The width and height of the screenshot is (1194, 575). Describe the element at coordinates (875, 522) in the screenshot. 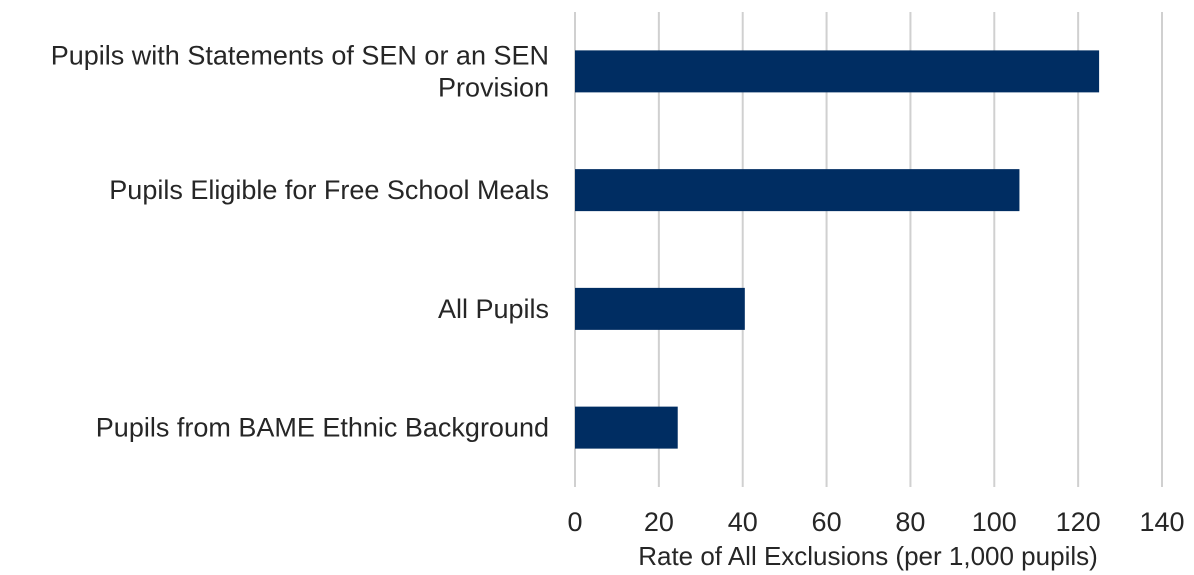

I see `x-tick-labels: 0 20 40 60 80 100 120 140` at that location.